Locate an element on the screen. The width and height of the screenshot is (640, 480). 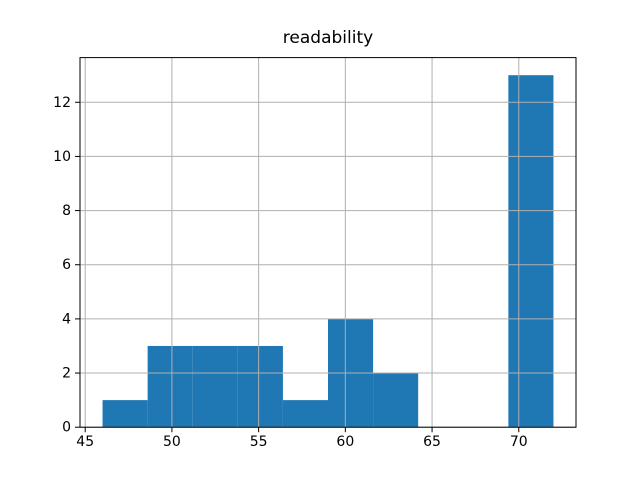
y-tick-label: 10 is located at coordinates (62, 157).